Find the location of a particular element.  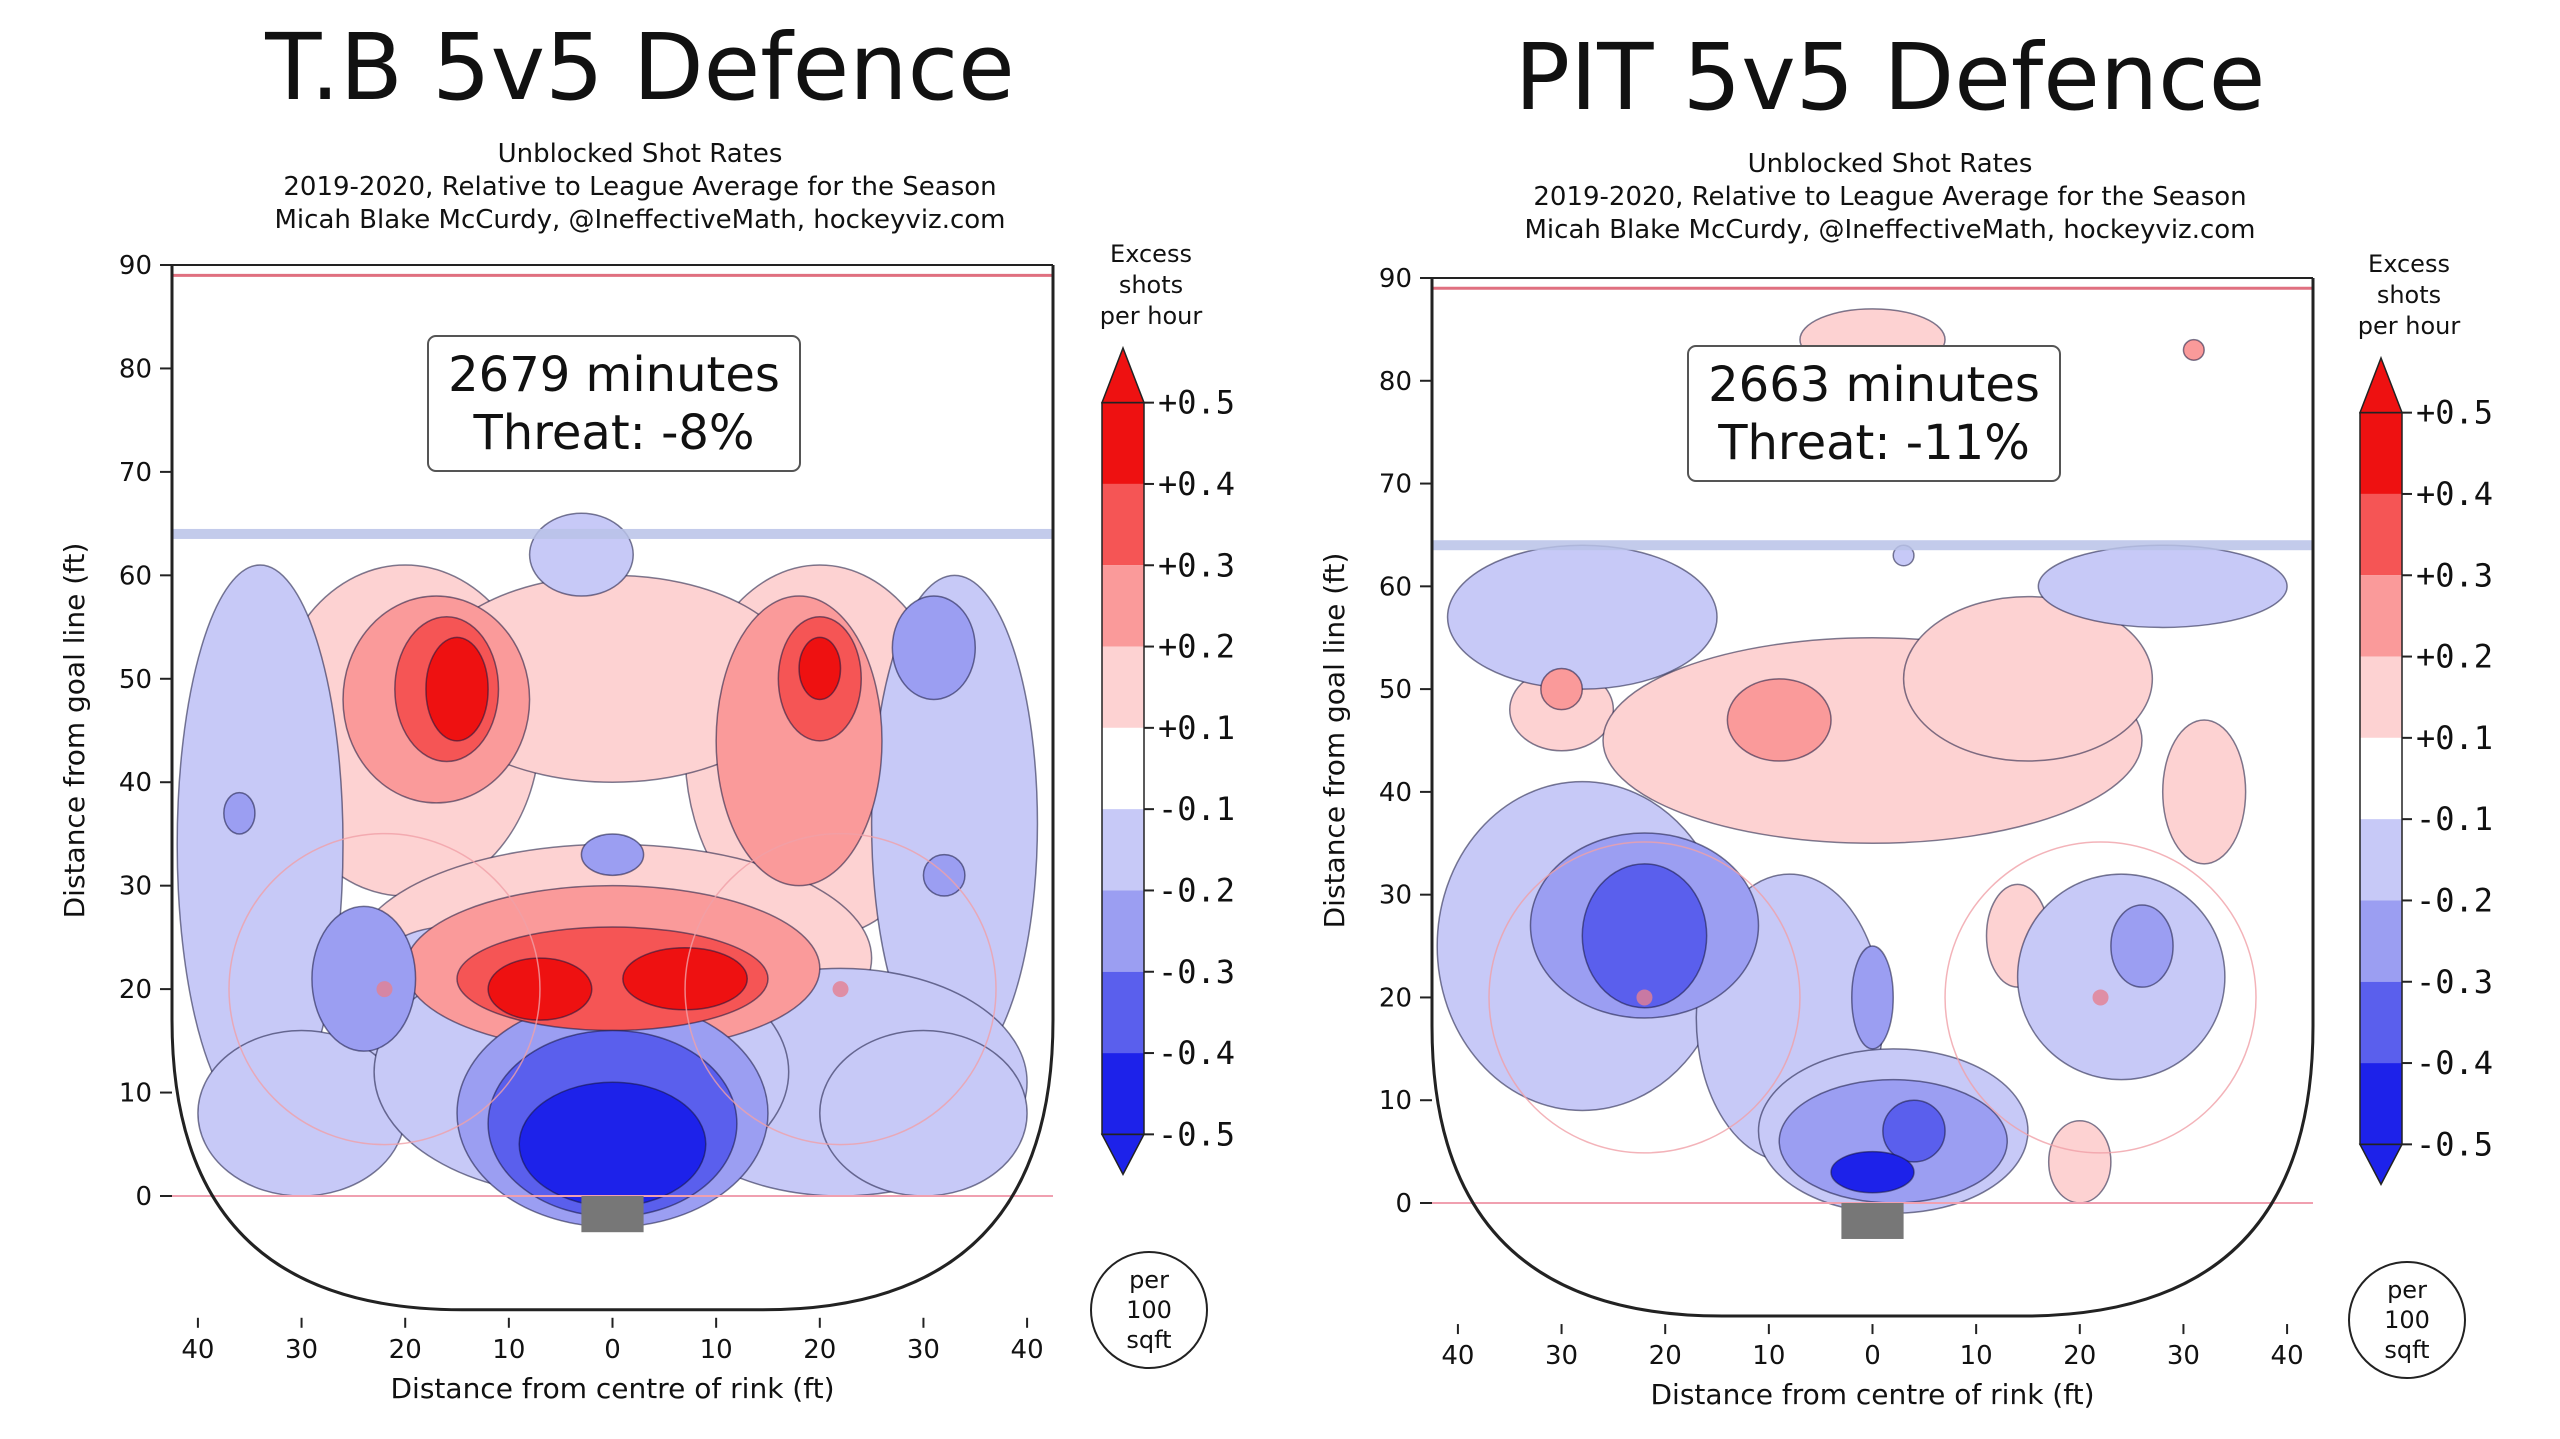

goal-net is located at coordinates (612, 1214).